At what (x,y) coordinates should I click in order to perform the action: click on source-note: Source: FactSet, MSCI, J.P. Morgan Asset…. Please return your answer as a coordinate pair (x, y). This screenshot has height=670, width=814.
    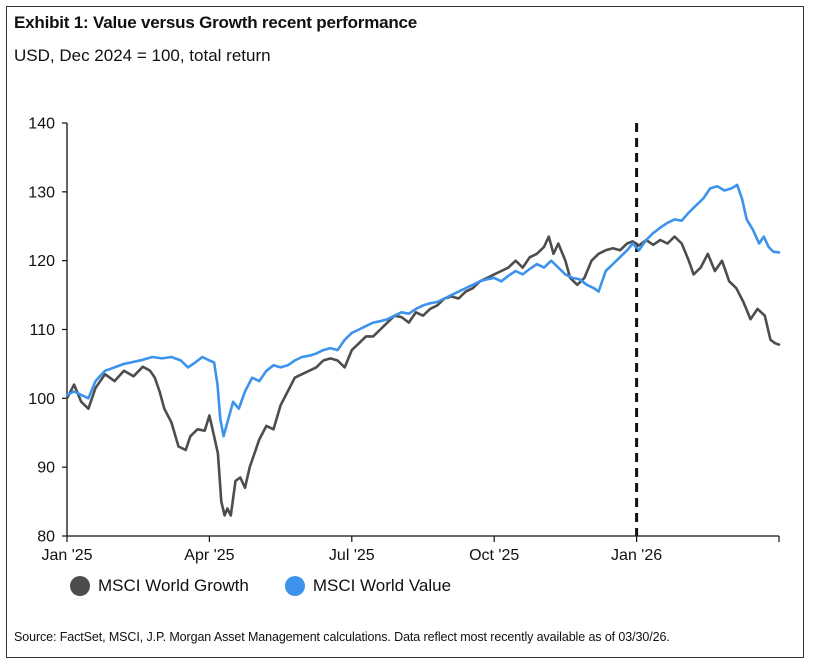
    Looking at the image, I should click on (342, 637).